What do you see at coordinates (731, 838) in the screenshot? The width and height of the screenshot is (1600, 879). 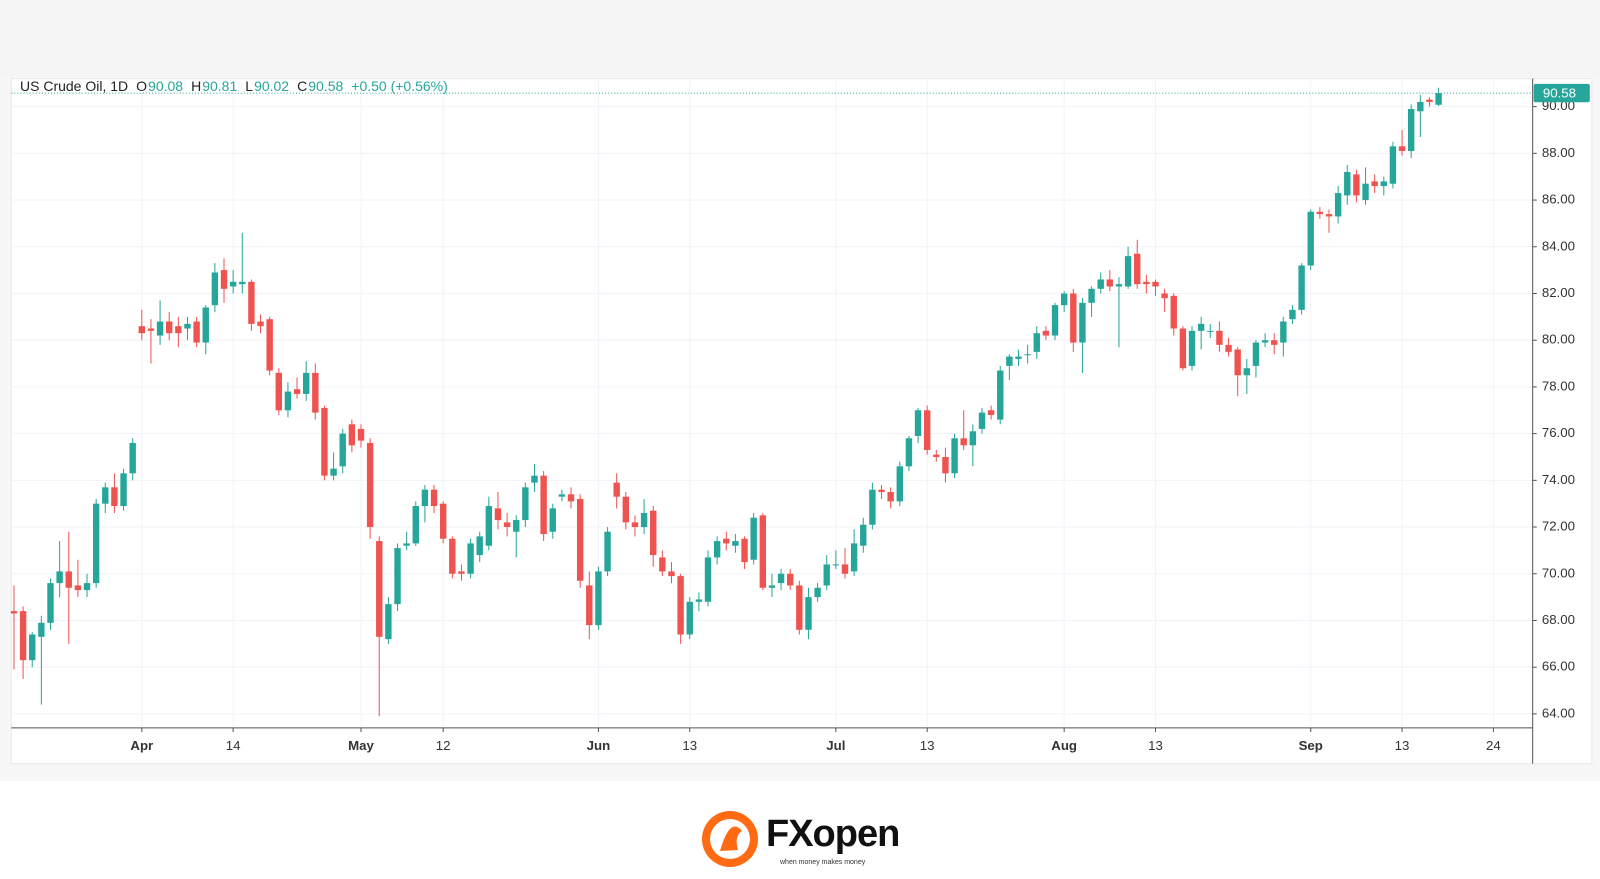 I see `logo-icon-mark` at bounding box center [731, 838].